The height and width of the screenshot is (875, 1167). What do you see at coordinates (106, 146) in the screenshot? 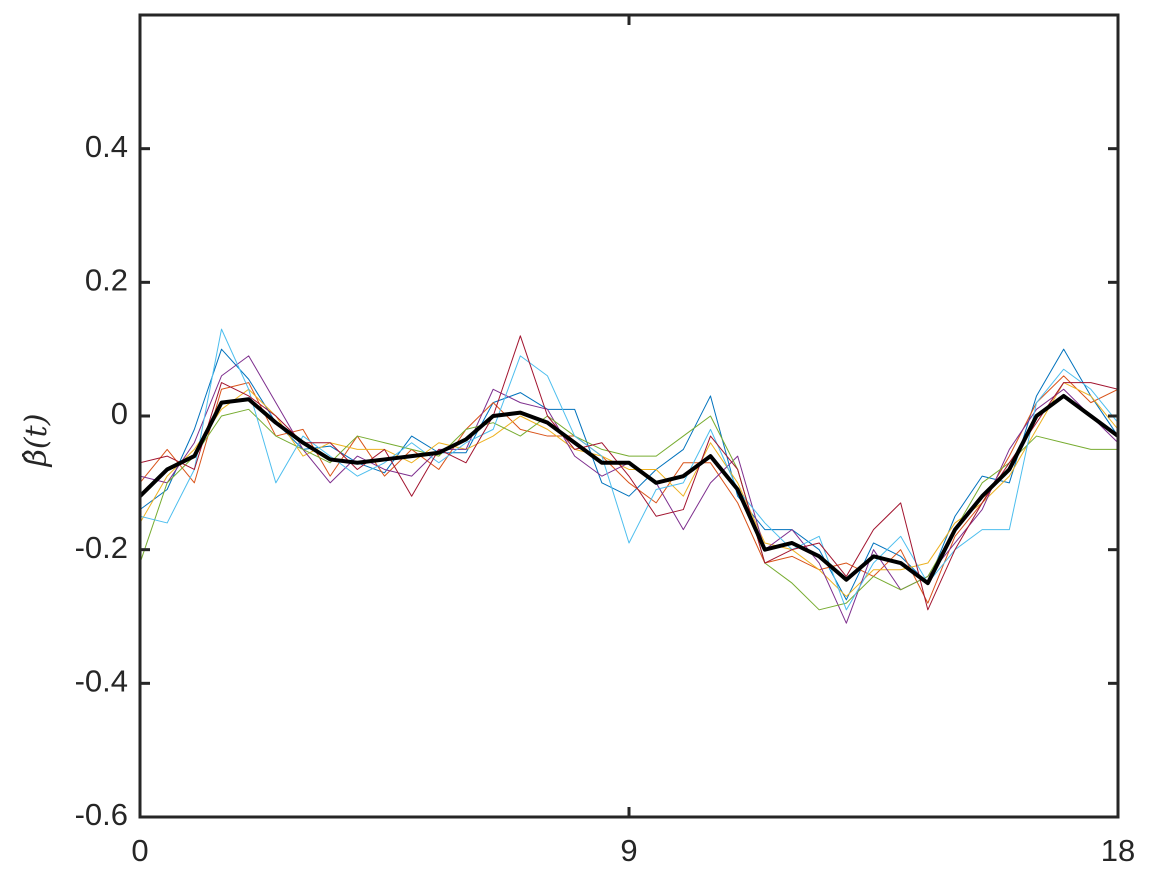
I see `y-tick-label: 0.4` at bounding box center [106, 146].